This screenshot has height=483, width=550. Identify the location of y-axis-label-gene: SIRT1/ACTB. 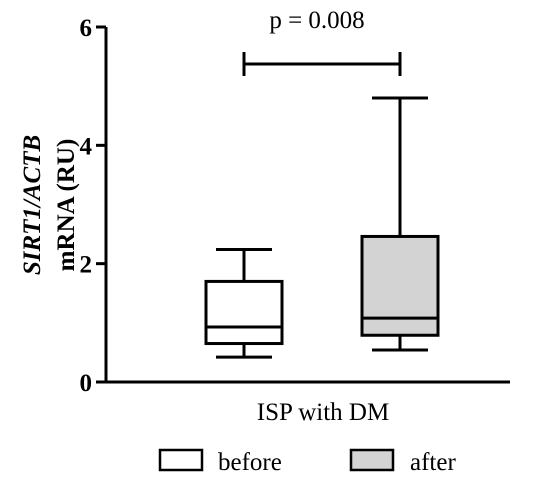
(32, 205).